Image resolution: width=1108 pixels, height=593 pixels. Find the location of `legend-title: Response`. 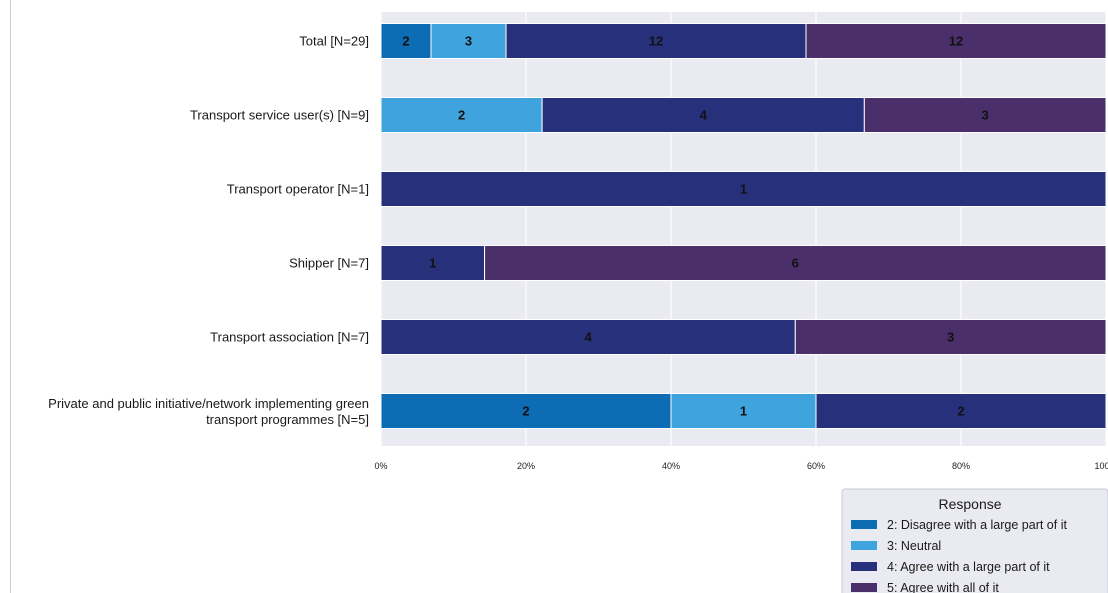

legend-title: Response is located at coordinates (969, 504).